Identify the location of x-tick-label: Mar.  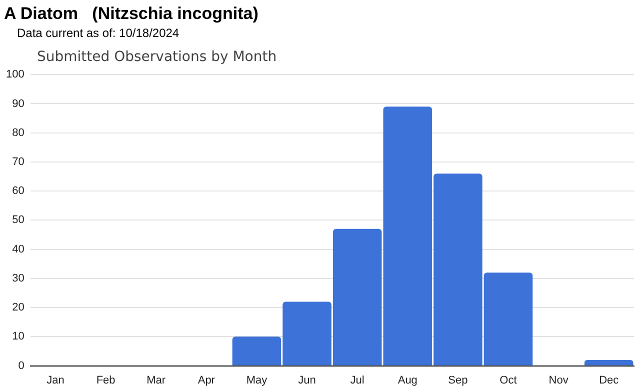
(156, 380).